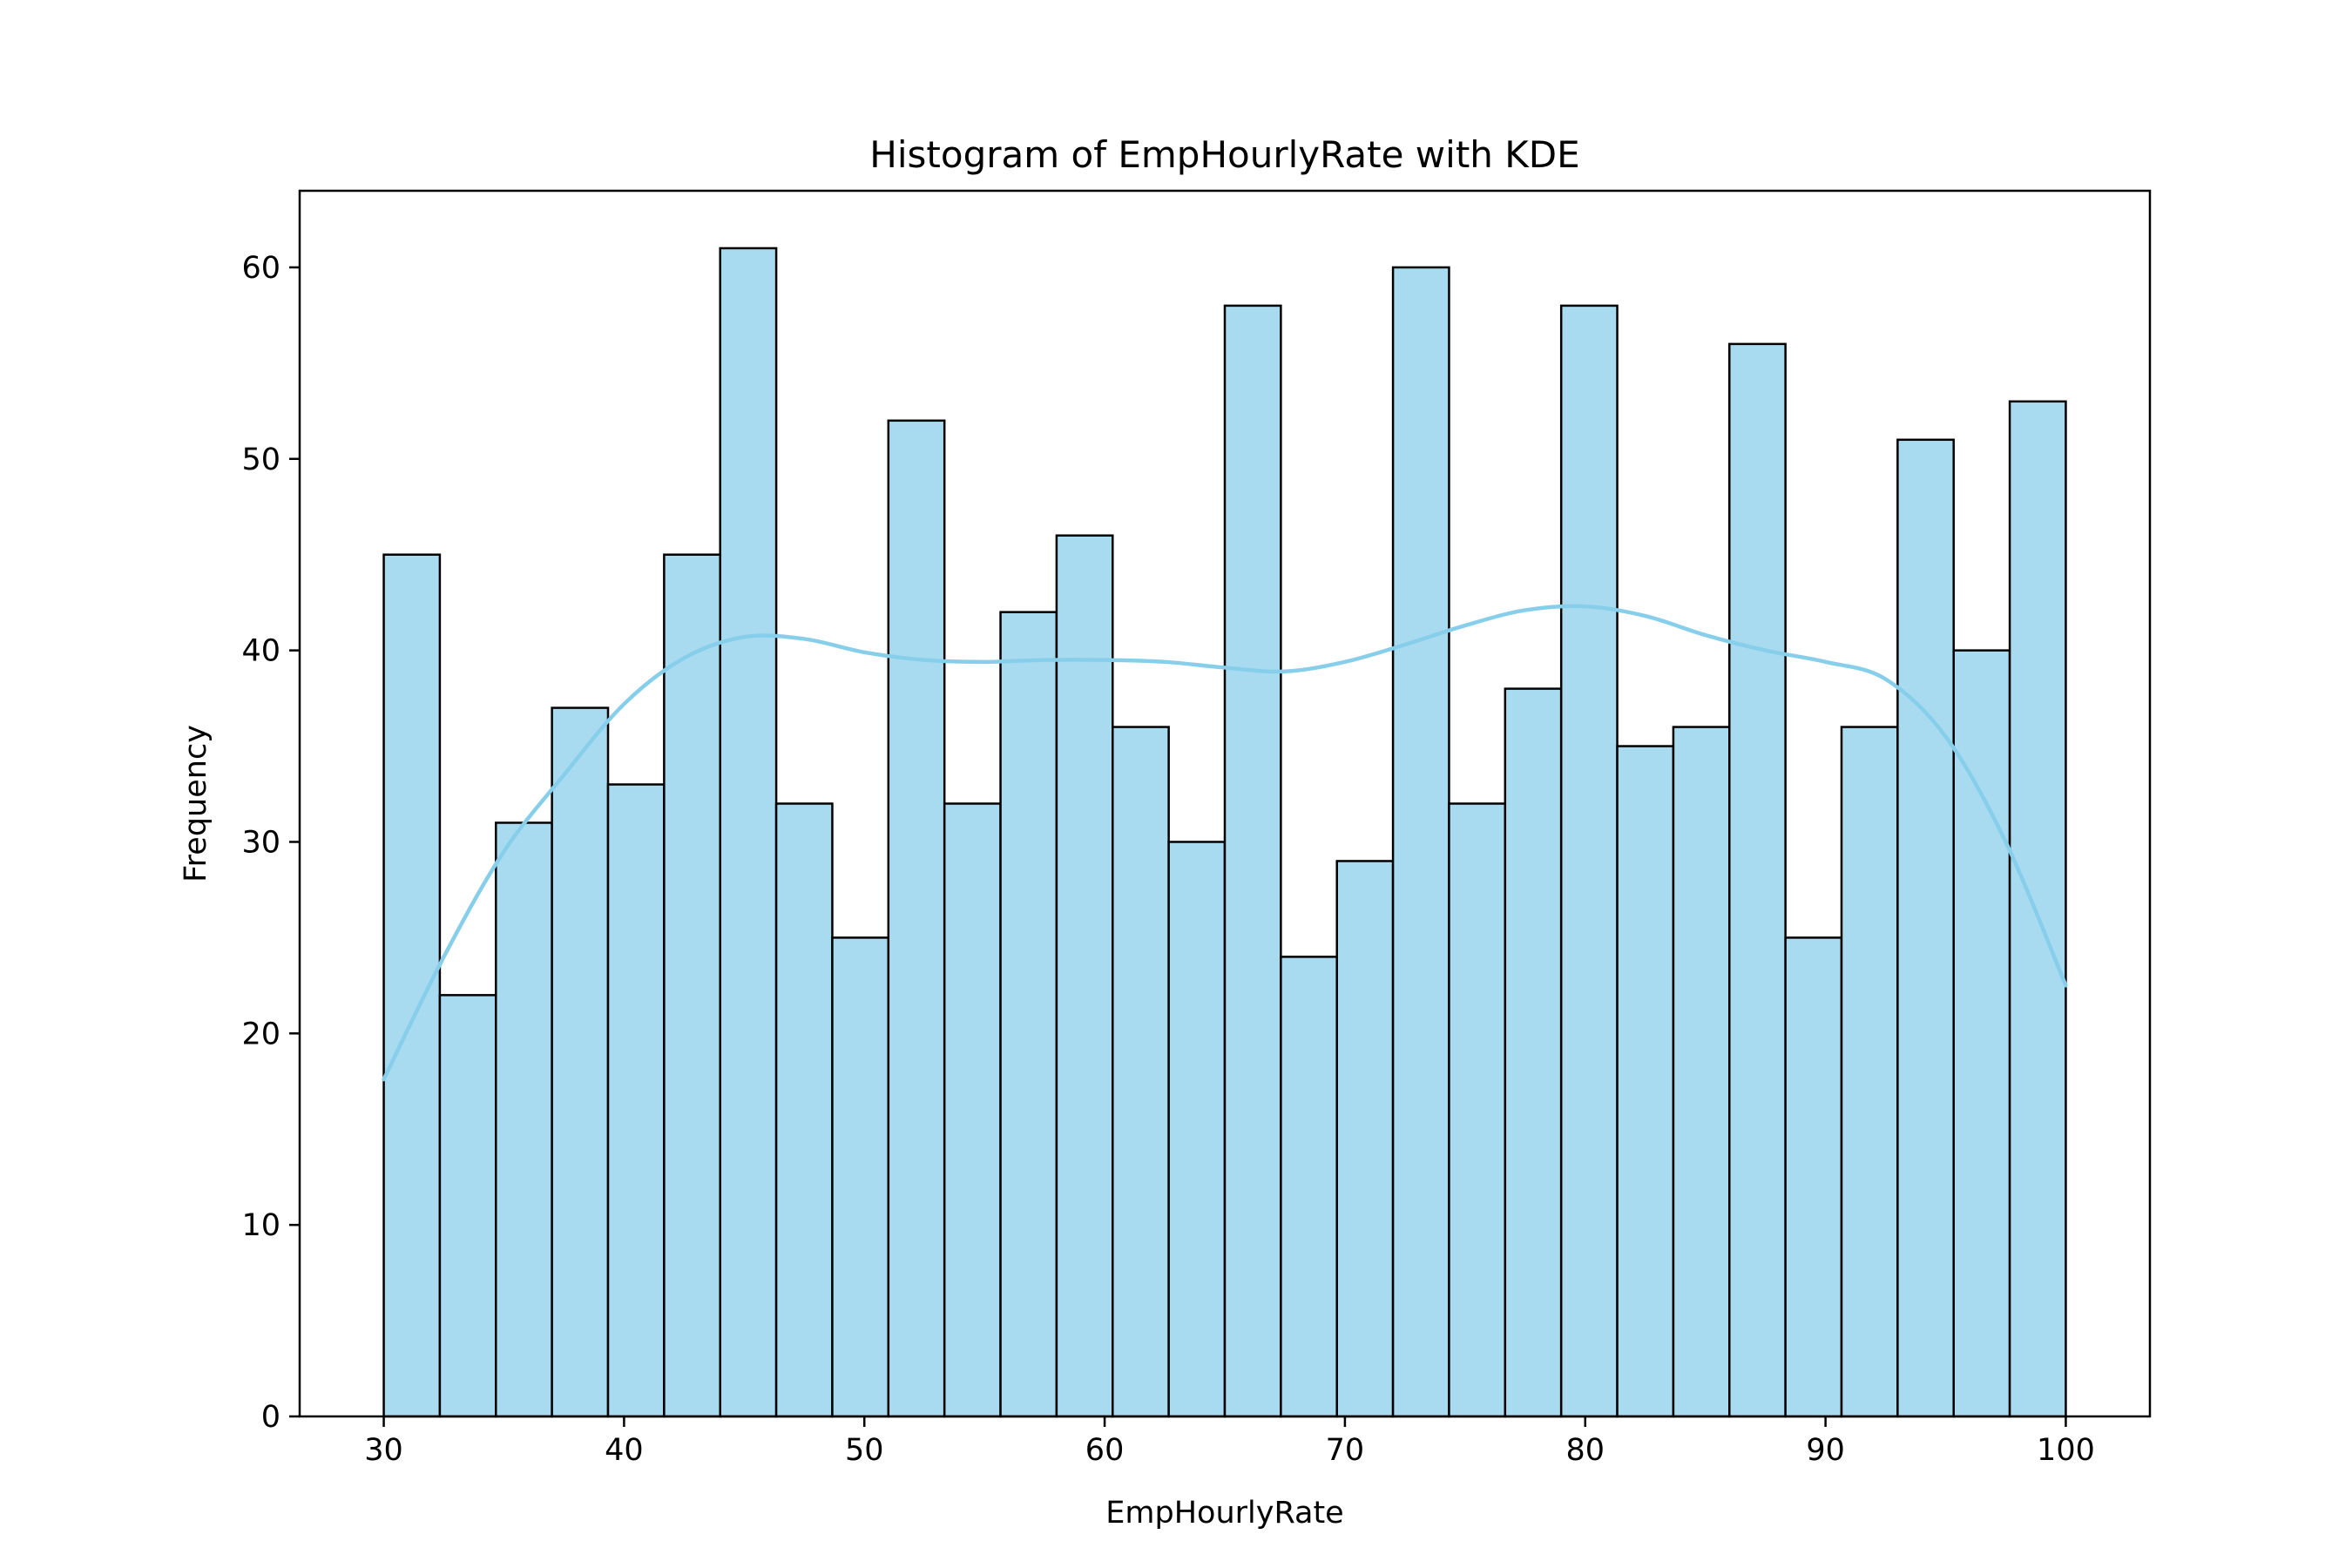 The width and height of the screenshot is (2352, 1568). What do you see at coordinates (1230, 1442) in the screenshot?
I see `x-axis-ticks: 30 40 50 60 70 80 90 100` at bounding box center [1230, 1442].